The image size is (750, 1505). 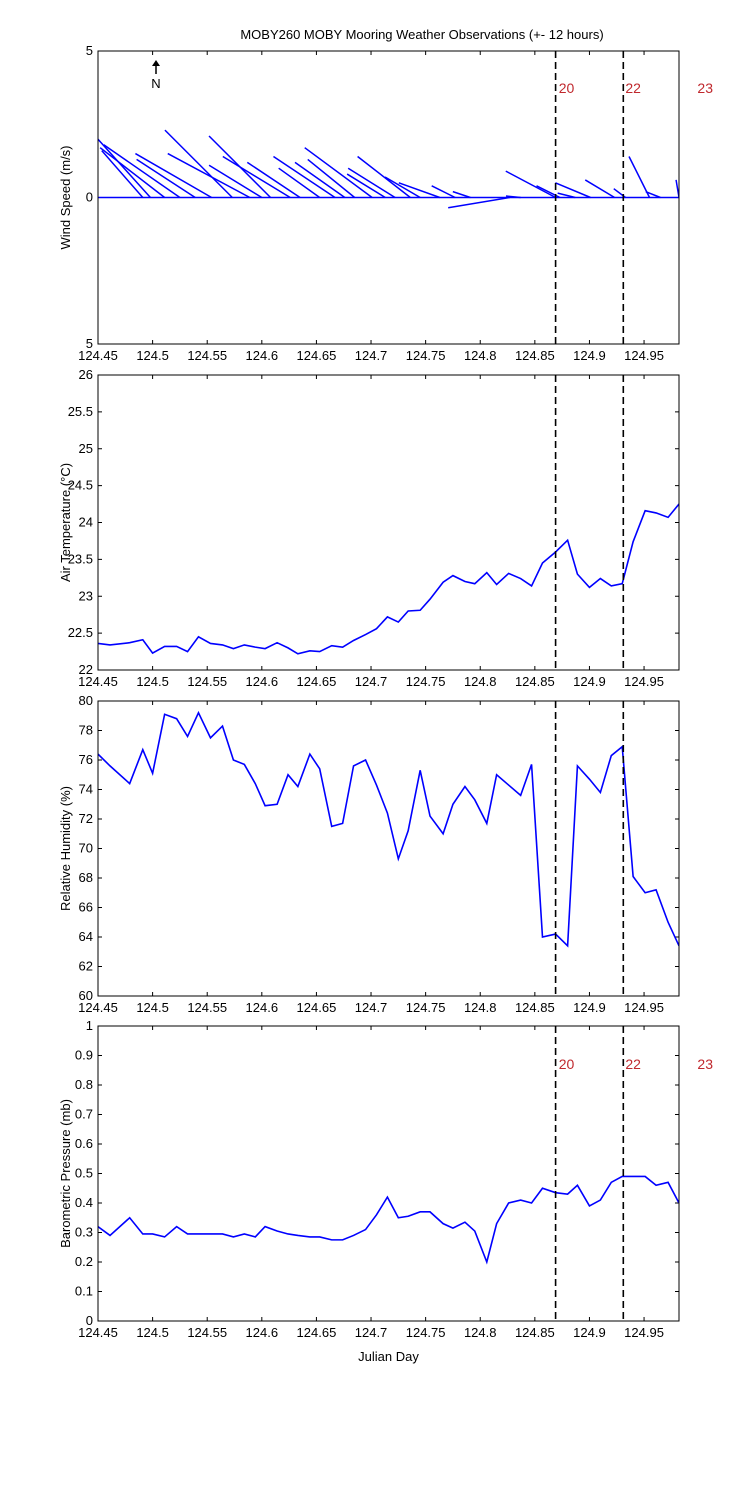 What do you see at coordinates (86, 700) in the screenshot?
I see `y-tick-label: 80` at bounding box center [86, 700].